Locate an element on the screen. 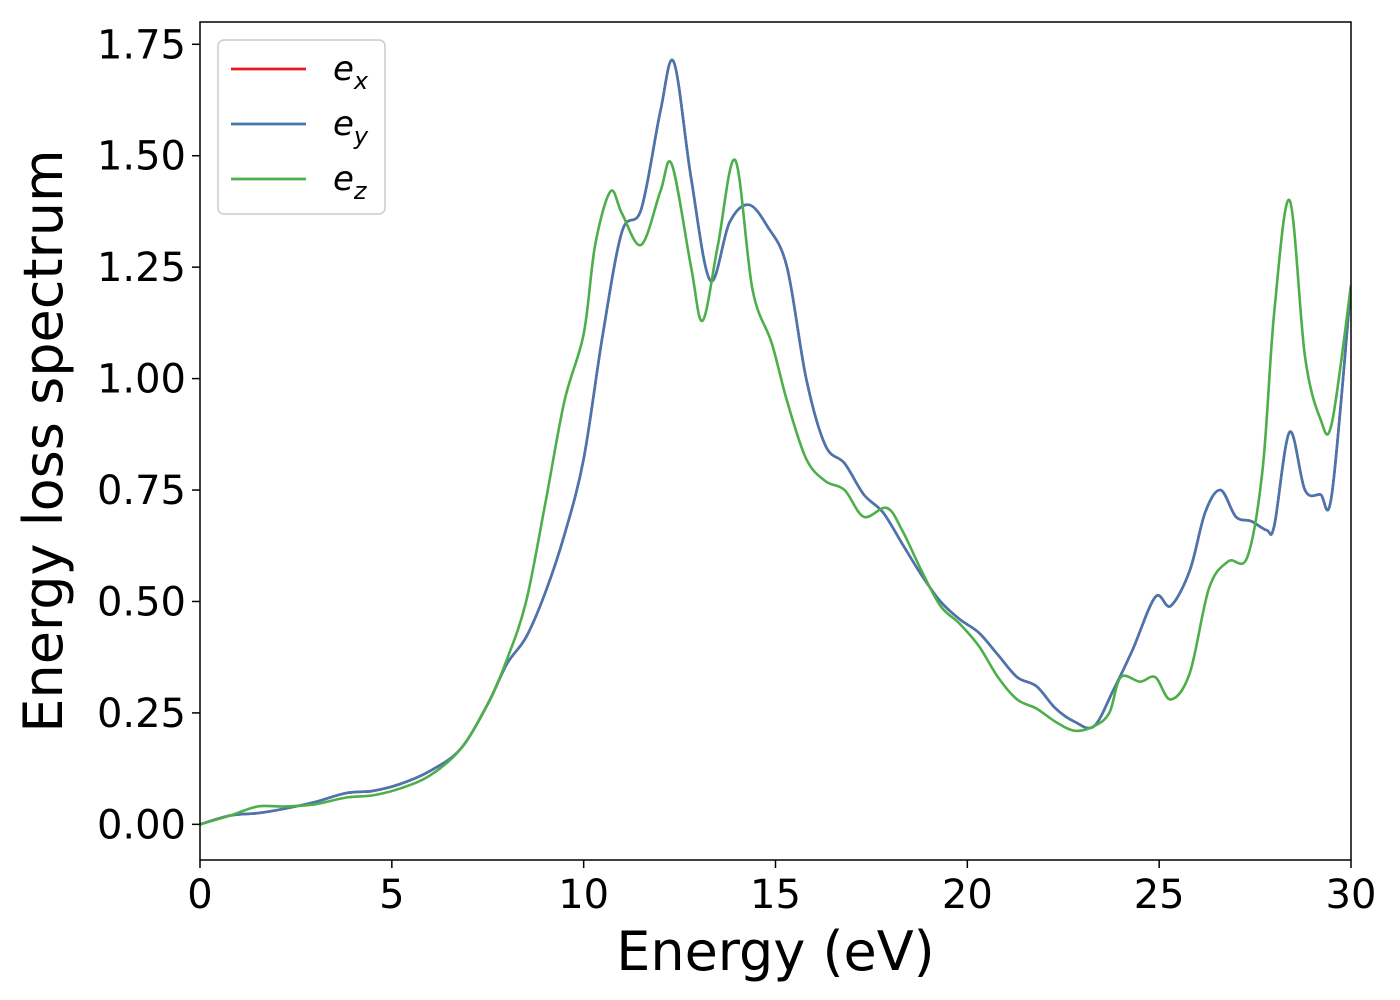  x-tick-label: 15 is located at coordinates (775, 895).